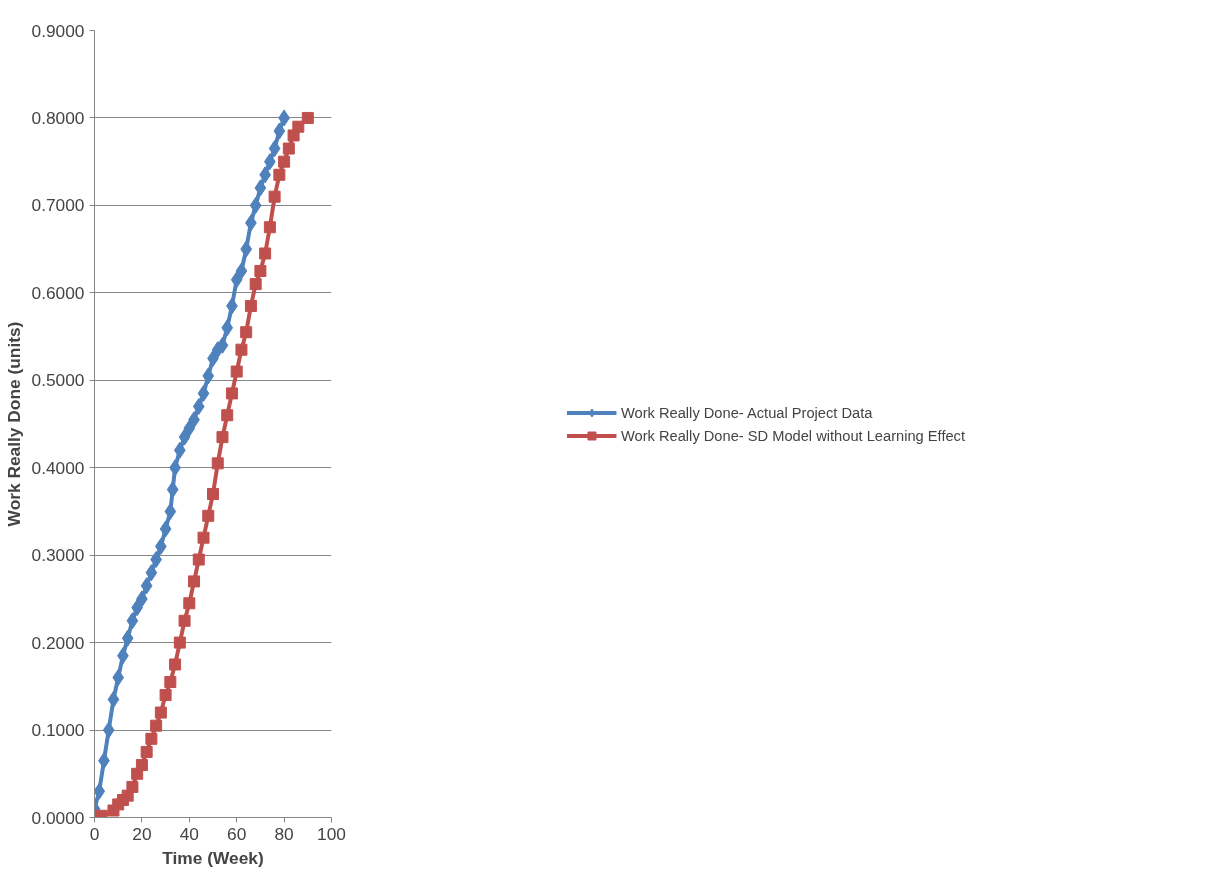 The height and width of the screenshot is (877, 1209). What do you see at coordinates (58, 30) in the screenshot?
I see `y-tick-label: 0.9000` at bounding box center [58, 30].